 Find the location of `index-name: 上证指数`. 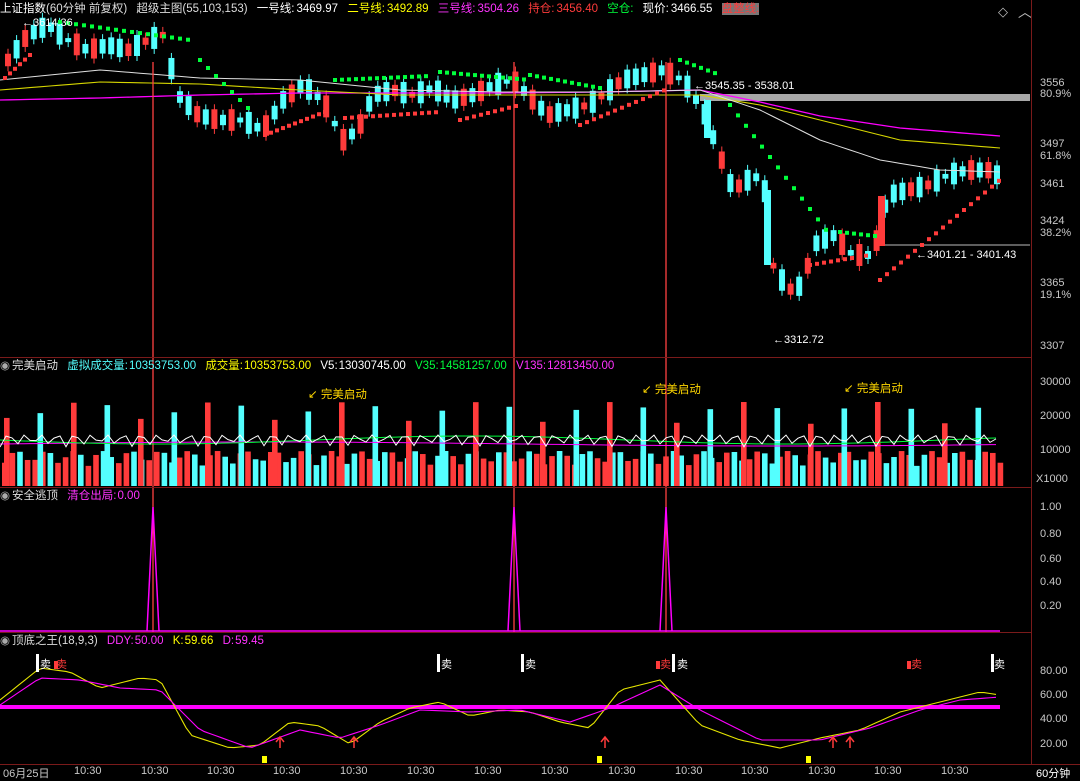

index-name: 上证指数 is located at coordinates (23, 9).